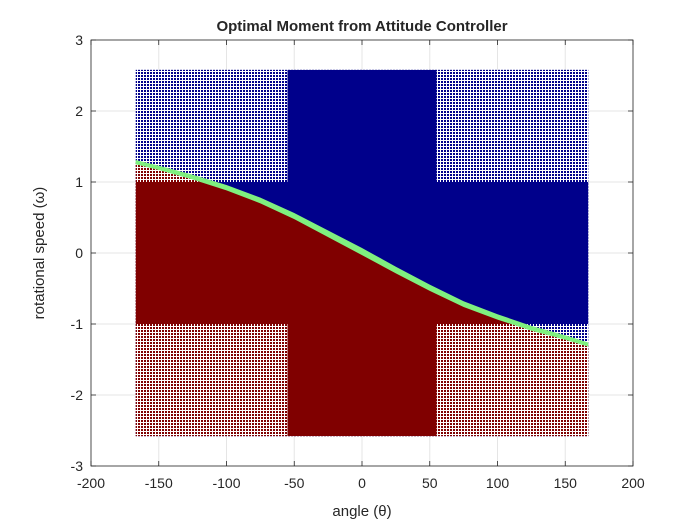 The height and width of the screenshot is (525, 700). What do you see at coordinates (77, 466) in the screenshot?
I see `y-tick-label: -3` at bounding box center [77, 466].